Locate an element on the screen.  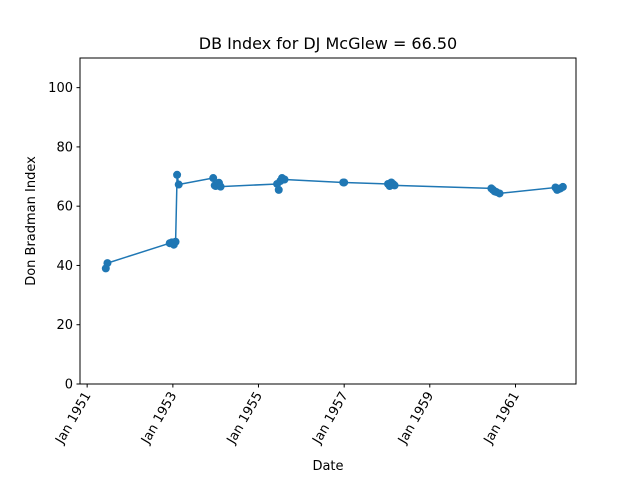
y-axis-label: Don Bradman Index is located at coordinates (31, 221).